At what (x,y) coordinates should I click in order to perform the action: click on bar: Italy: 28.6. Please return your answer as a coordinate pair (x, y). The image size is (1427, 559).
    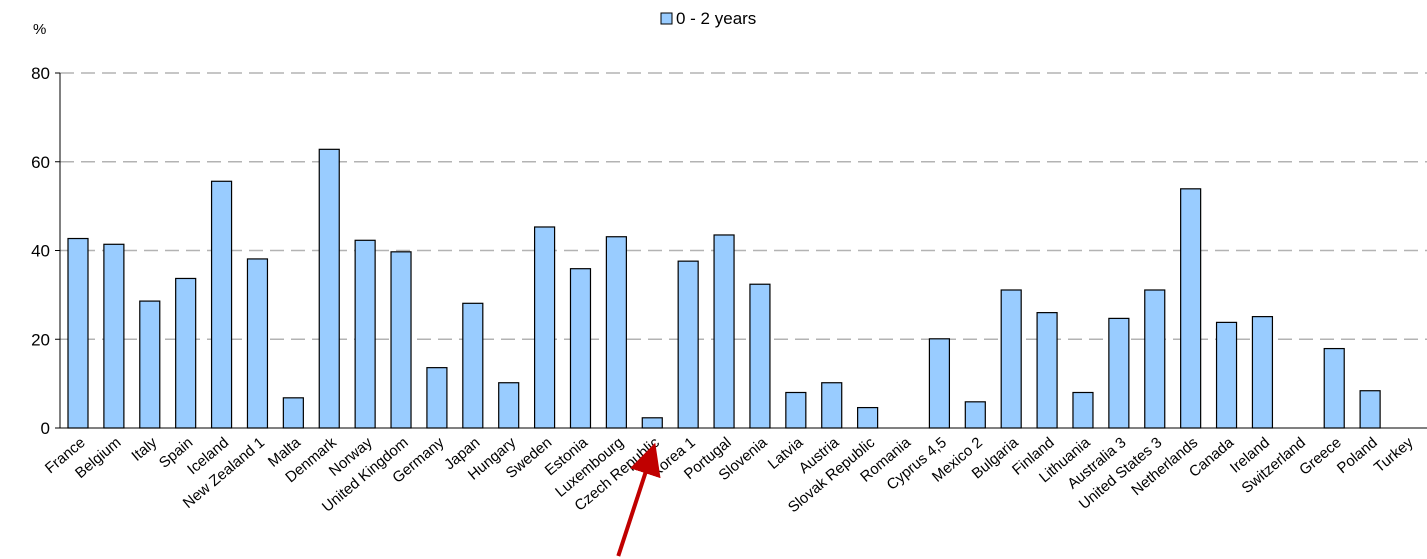
    Looking at the image, I should click on (150, 364).